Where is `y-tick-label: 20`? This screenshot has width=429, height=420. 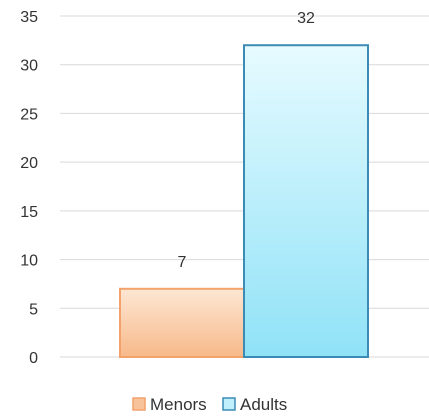
y-tick-label: 20 is located at coordinates (29, 163).